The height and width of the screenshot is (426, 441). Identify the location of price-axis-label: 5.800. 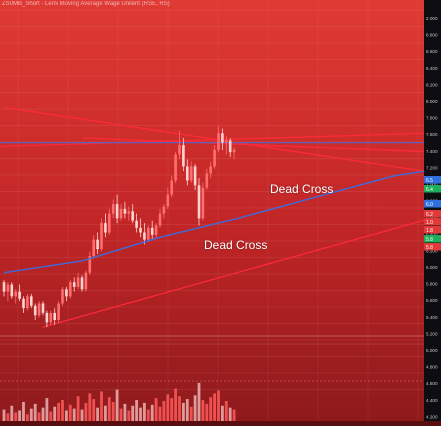
(432, 284).